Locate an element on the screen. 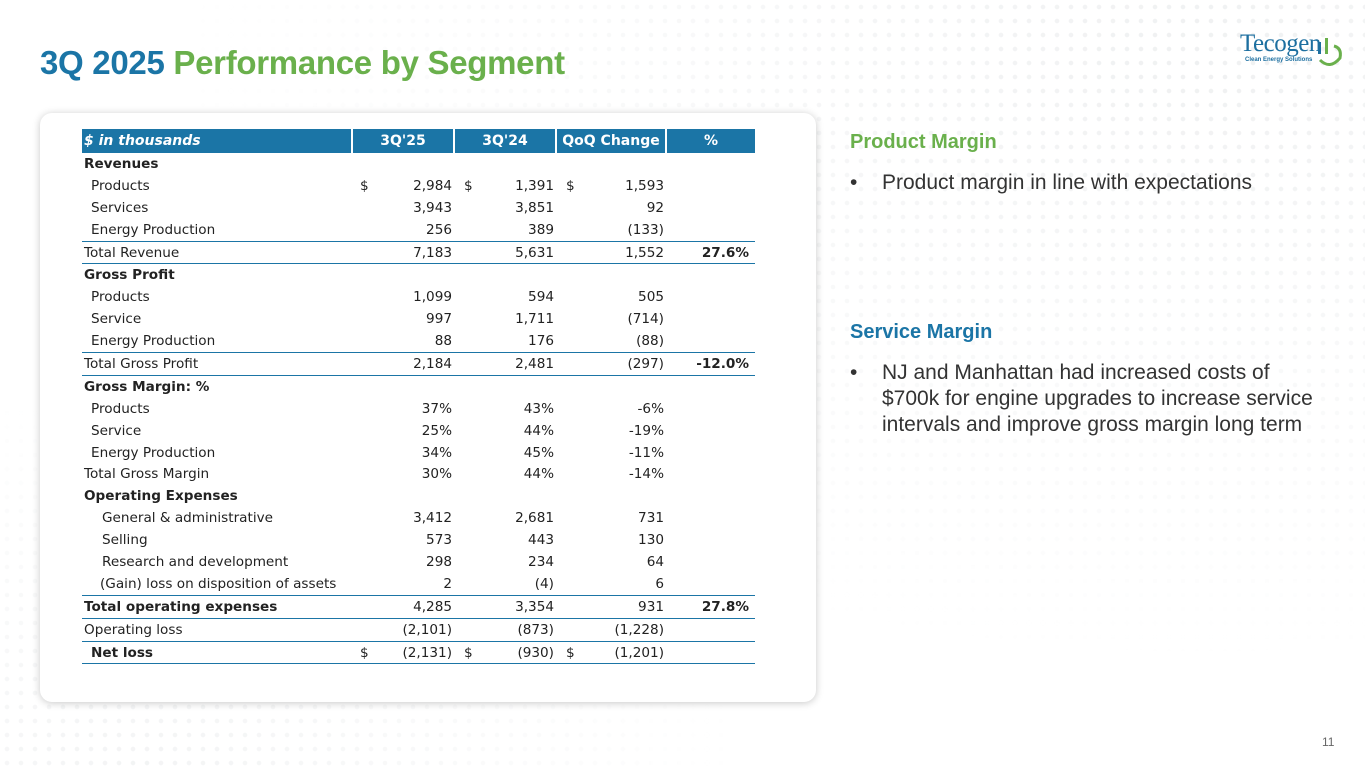 This screenshot has height=768, width=1365. table-row: General & administrative 3,412 2,681 731 is located at coordinates (418, 518).